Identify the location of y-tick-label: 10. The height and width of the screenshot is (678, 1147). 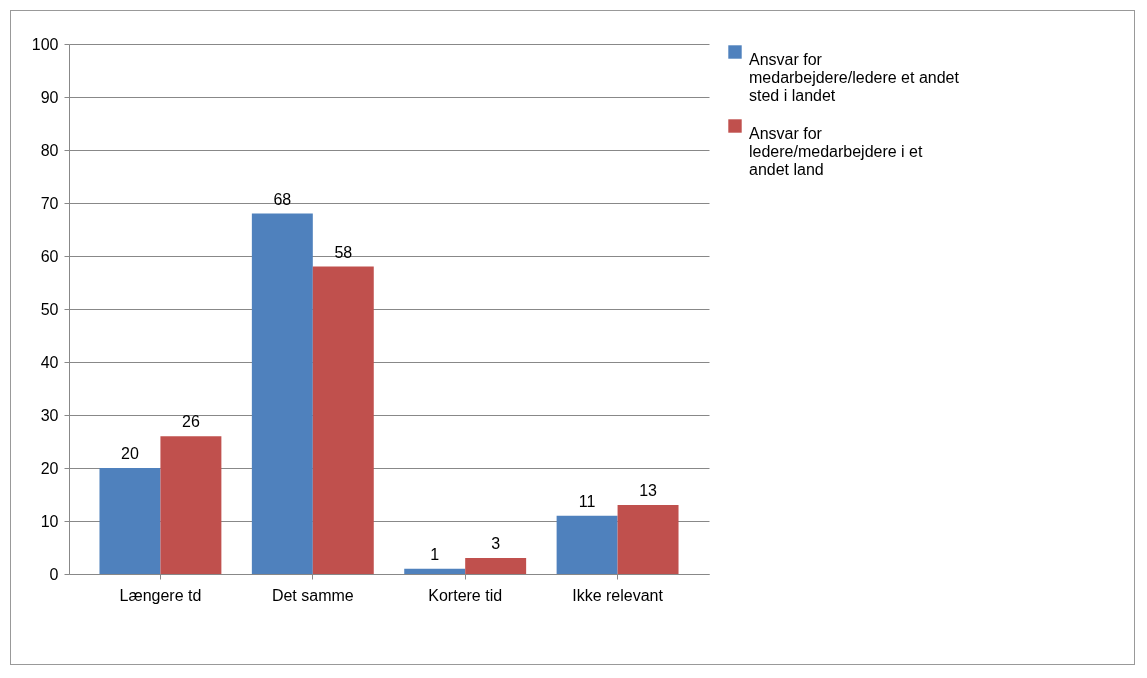
(49, 521).